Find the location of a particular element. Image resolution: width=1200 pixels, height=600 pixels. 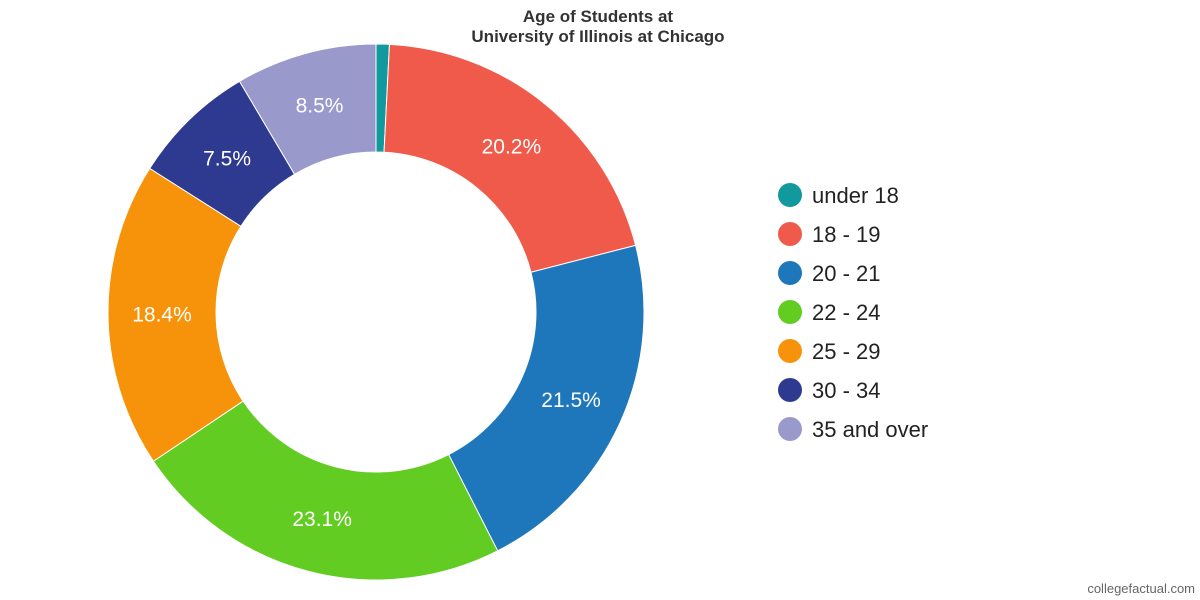

legend-item: 18 - 19 is located at coordinates (829, 234).